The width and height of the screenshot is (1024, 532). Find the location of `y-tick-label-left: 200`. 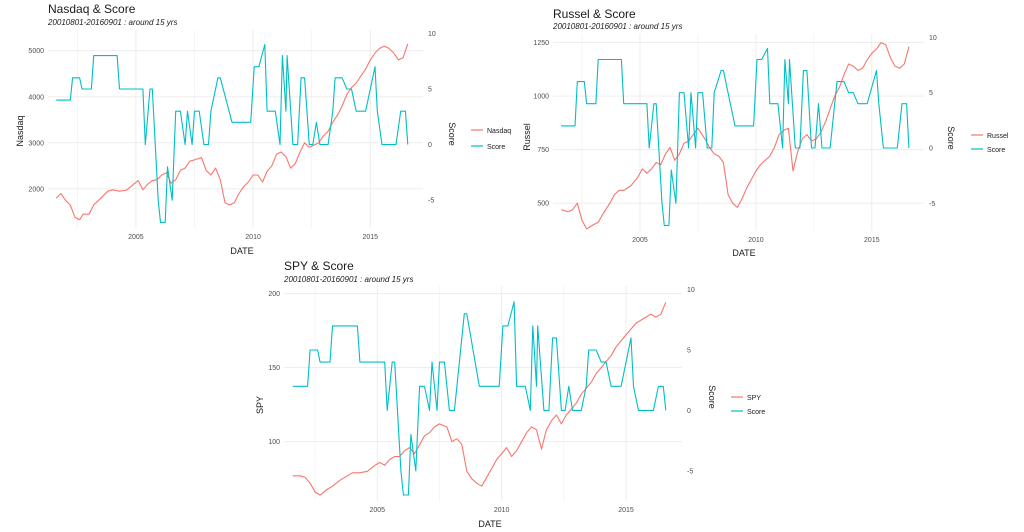

y-tick-label-left: 200 is located at coordinates (274, 294).